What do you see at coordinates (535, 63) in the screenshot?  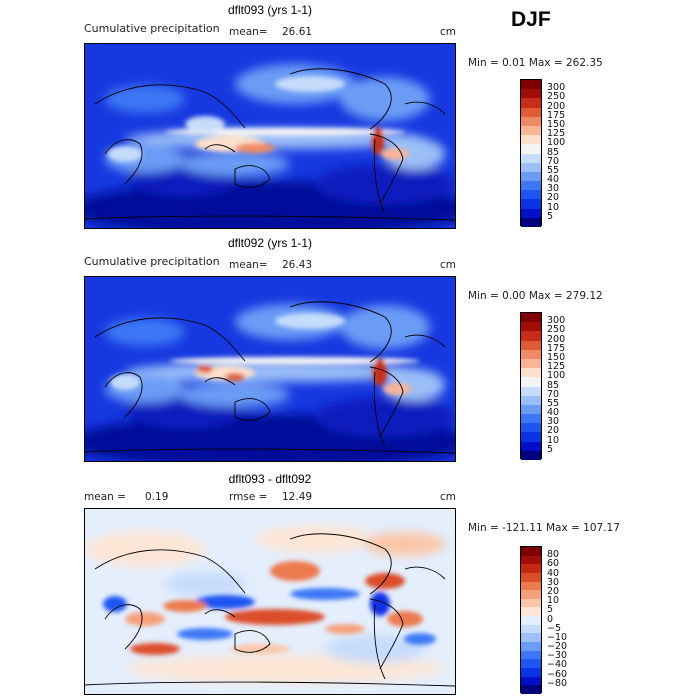 I see `panel1-minmax: Min = 0.01 Max = 262.35` at bounding box center [535, 63].